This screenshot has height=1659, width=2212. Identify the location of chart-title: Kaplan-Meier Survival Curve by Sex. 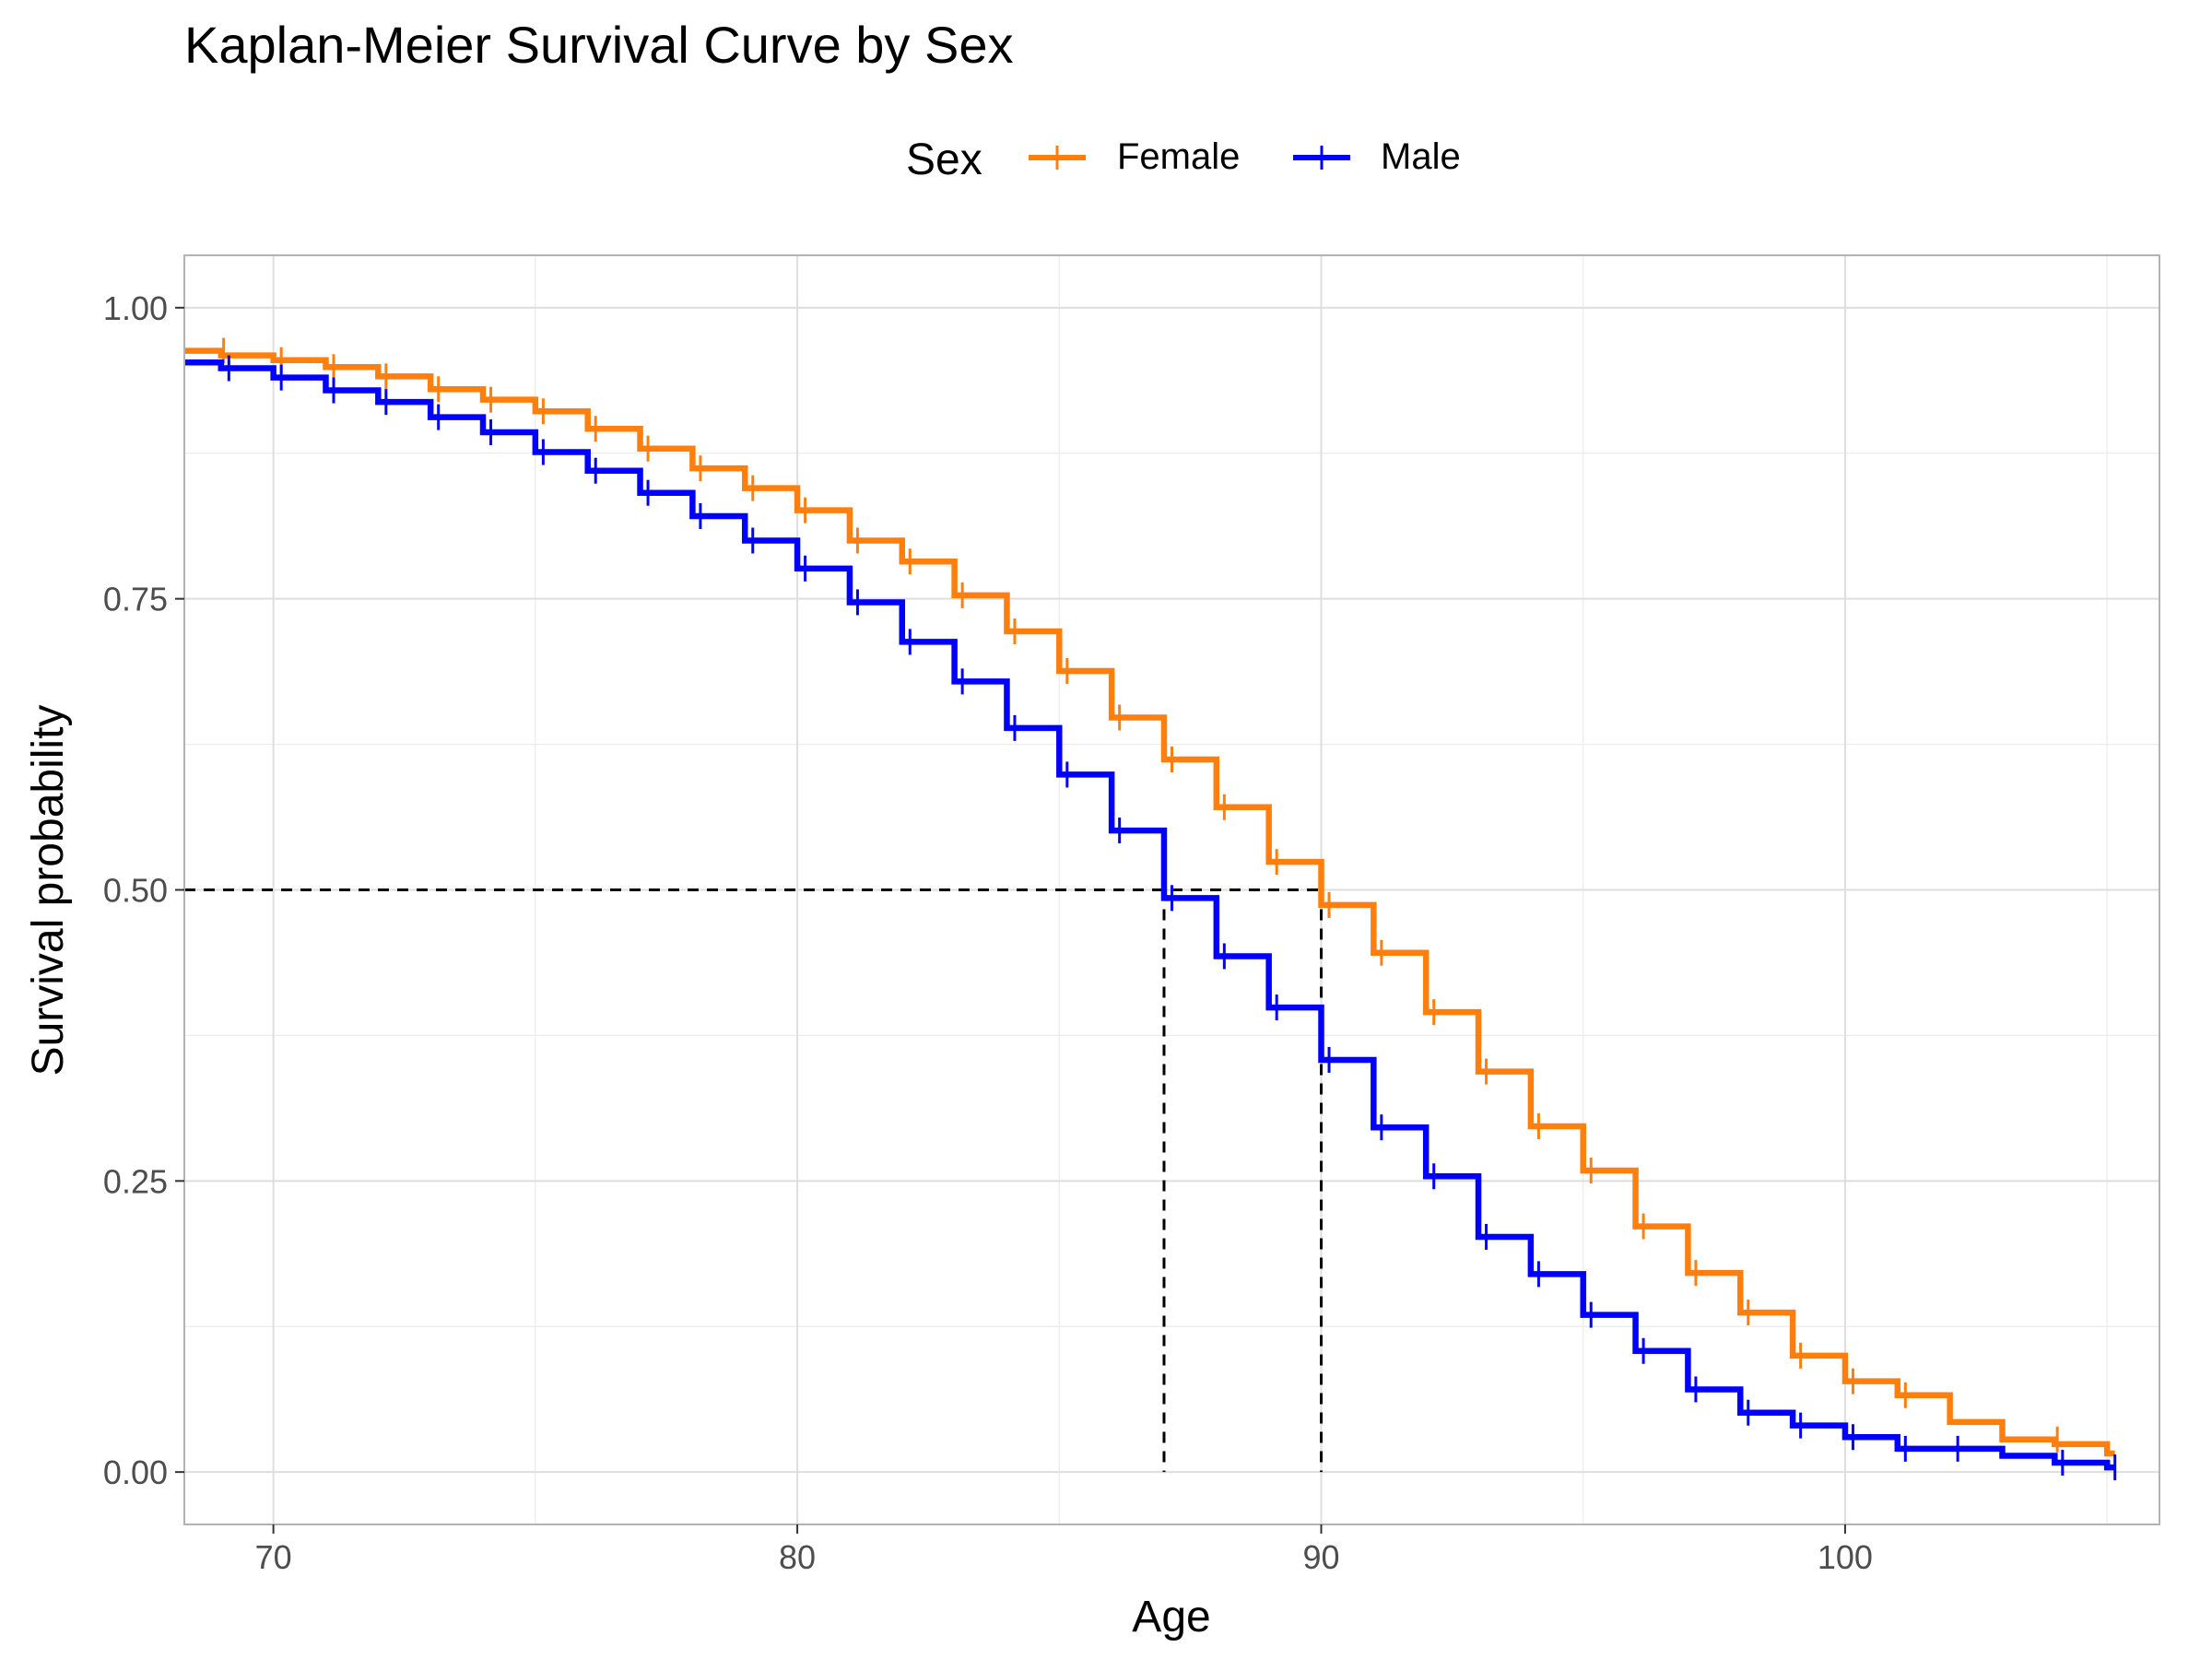
(598, 45).